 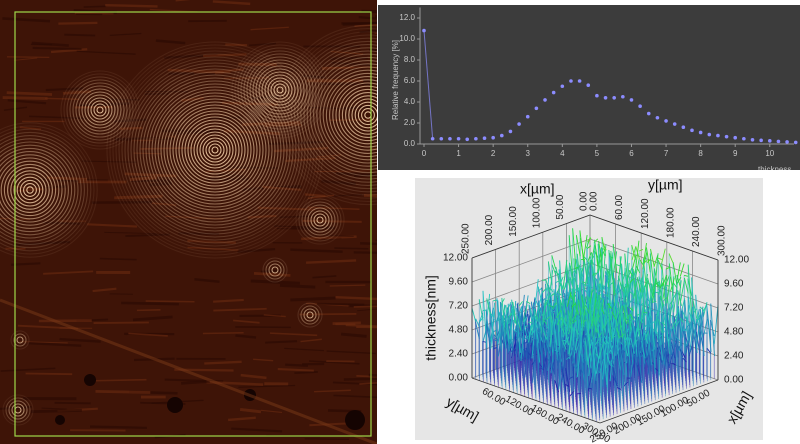 I want to click on x-tick-label: 6, so click(x=631, y=153).